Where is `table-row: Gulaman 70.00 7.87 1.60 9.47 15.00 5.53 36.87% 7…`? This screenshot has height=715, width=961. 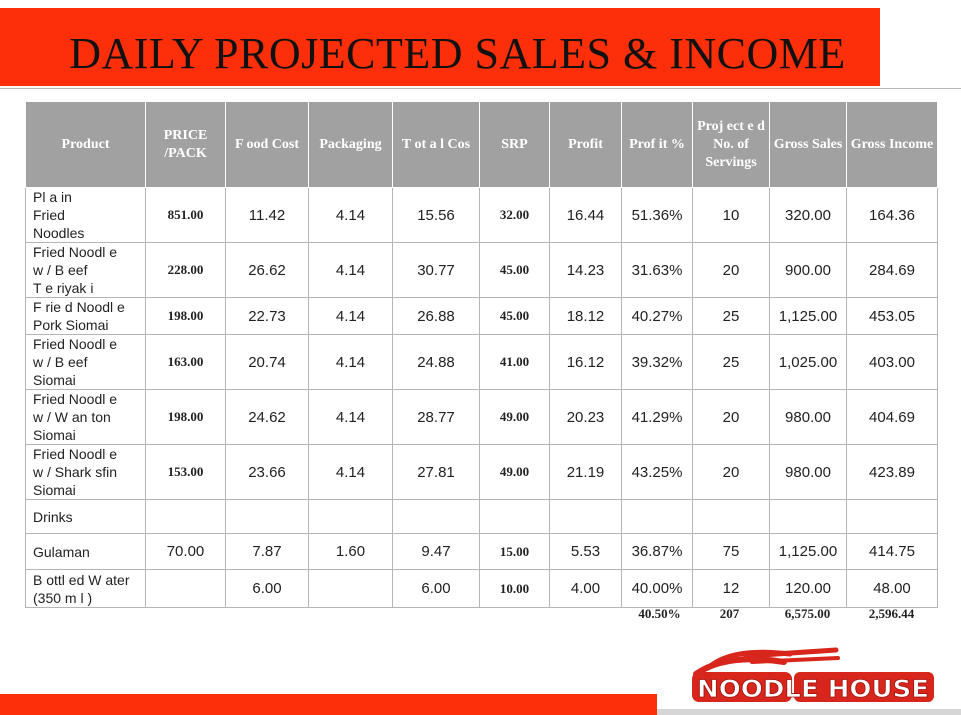
table-row: Gulaman 70.00 7.87 1.60 9.47 15.00 5.53 36.87% 7… is located at coordinates (481, 551).